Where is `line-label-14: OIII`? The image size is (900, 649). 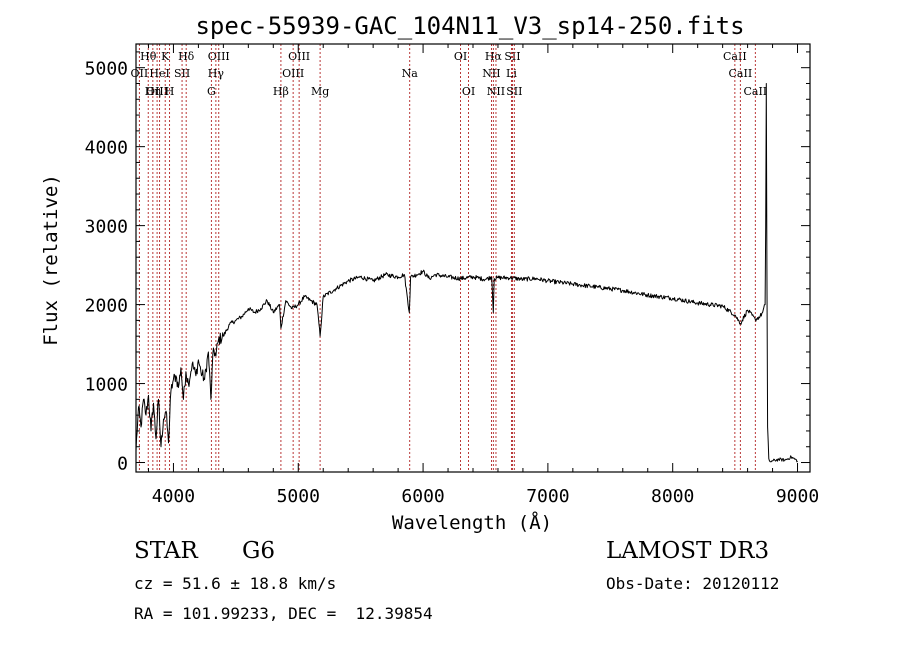
line-label-14: OIII is located at coordinates (293, 73).